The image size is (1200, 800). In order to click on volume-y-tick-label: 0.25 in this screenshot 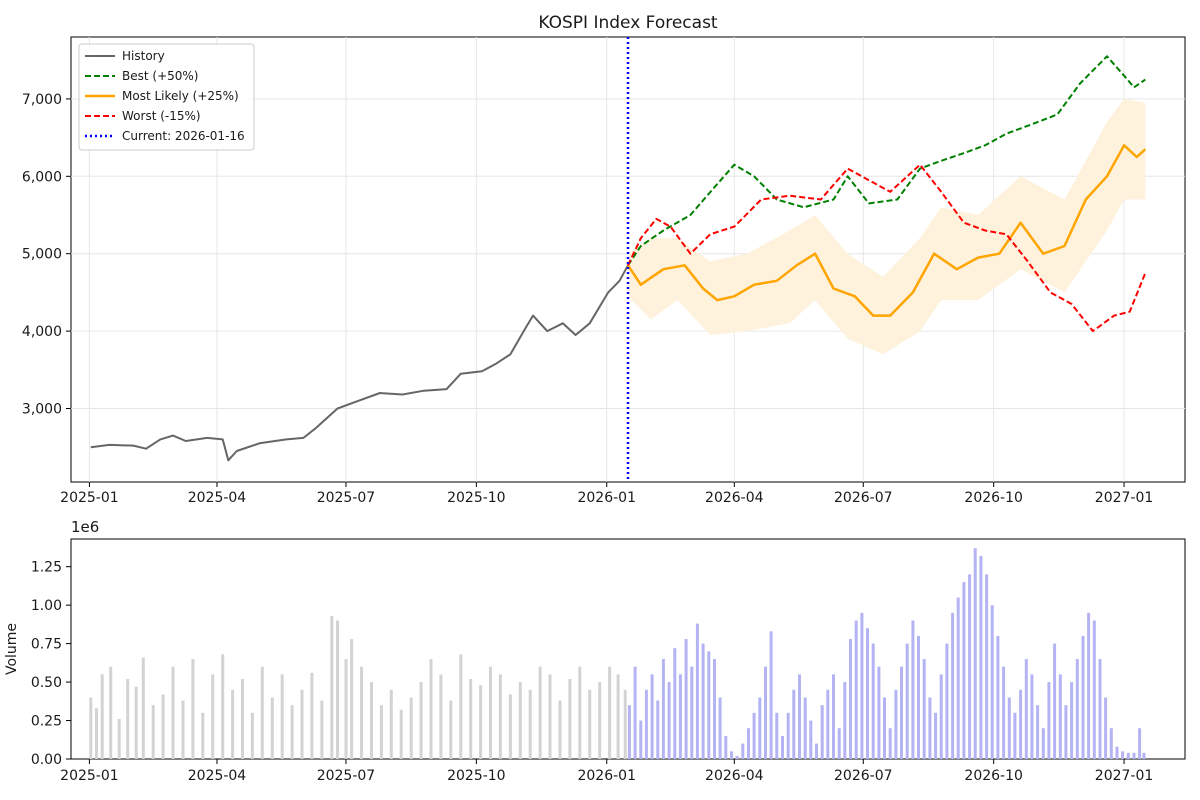, I will do `click(46, 722)`.